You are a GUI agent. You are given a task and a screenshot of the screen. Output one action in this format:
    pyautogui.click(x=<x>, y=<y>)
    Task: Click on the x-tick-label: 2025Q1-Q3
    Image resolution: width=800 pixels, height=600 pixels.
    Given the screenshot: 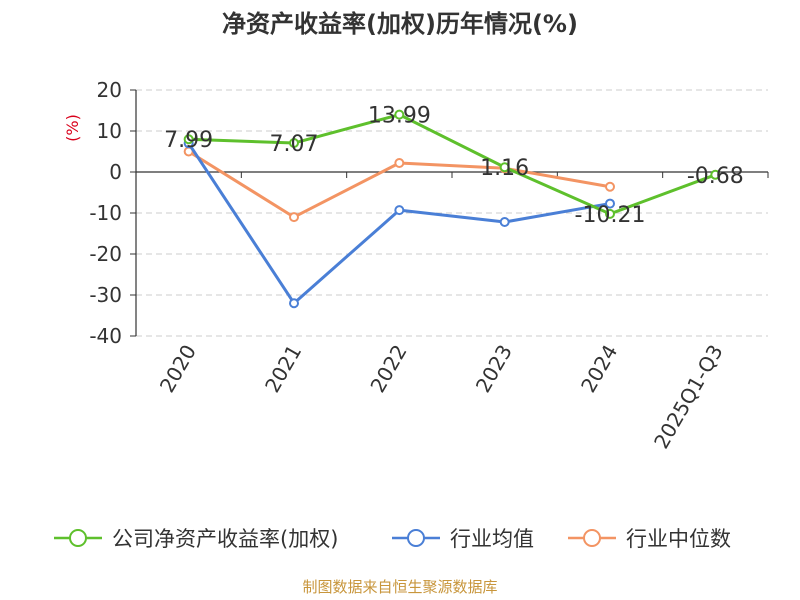 What is the action you would take?
    pyautogui.click(x=688, y=397)
    